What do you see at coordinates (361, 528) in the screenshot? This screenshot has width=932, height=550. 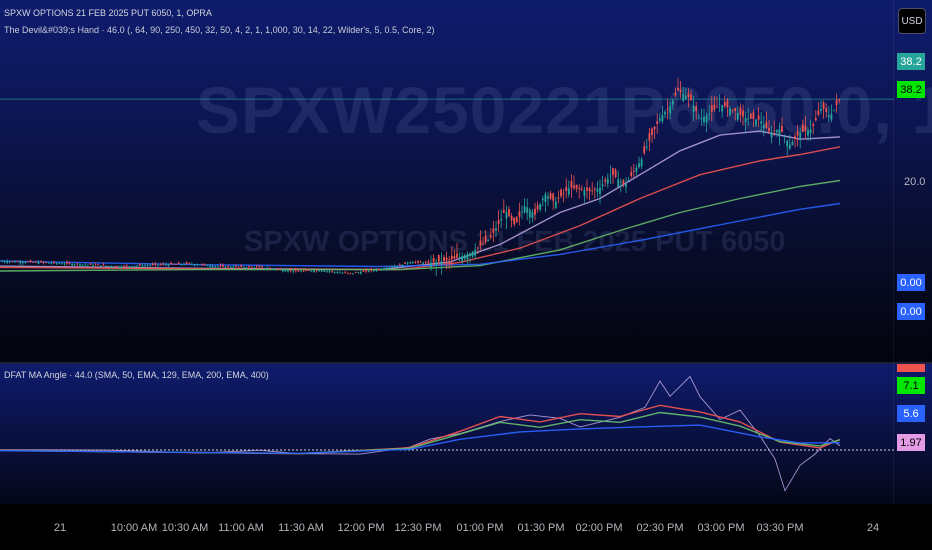 I see `time-axis-label: 12:00 PM` at bounding box center [361, 528].